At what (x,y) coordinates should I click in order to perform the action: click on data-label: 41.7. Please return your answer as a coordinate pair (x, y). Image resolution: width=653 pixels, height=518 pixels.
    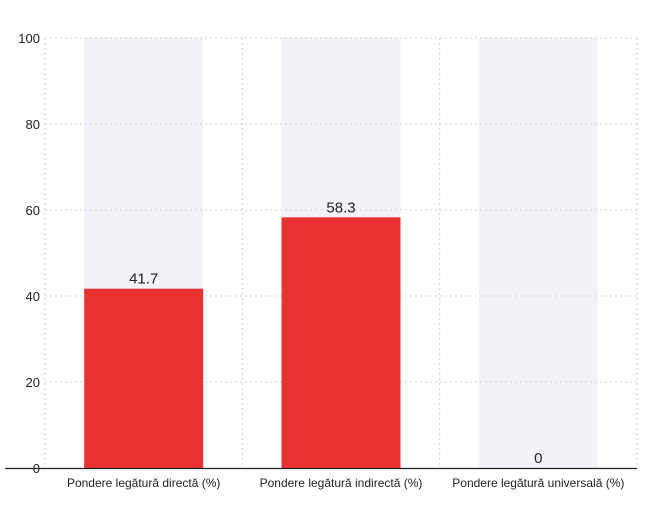
    Looking at the image, I should click on (143, 279).